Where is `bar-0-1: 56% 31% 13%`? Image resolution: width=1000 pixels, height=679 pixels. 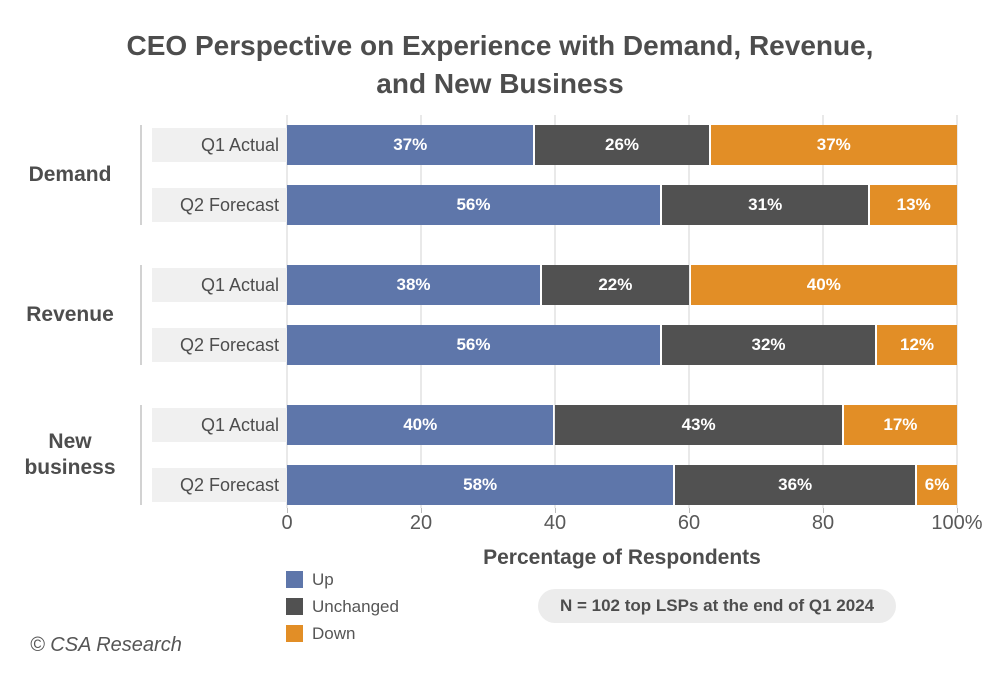
bar-0-1: 56% 31% 13% is located at coordinates (622, 205).